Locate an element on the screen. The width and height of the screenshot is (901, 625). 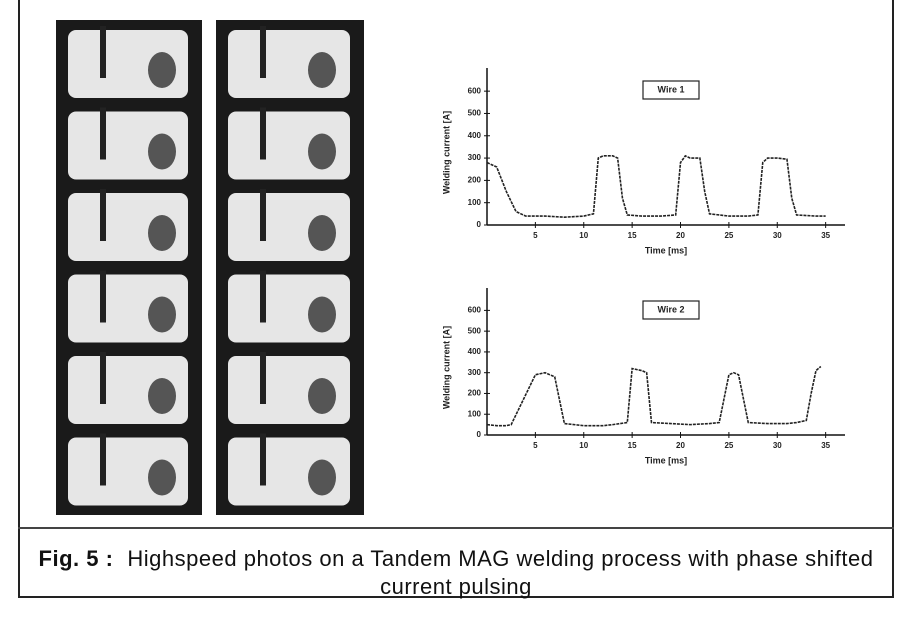
caption-label: Fig. 5 : is located at coordinates (76, 558).